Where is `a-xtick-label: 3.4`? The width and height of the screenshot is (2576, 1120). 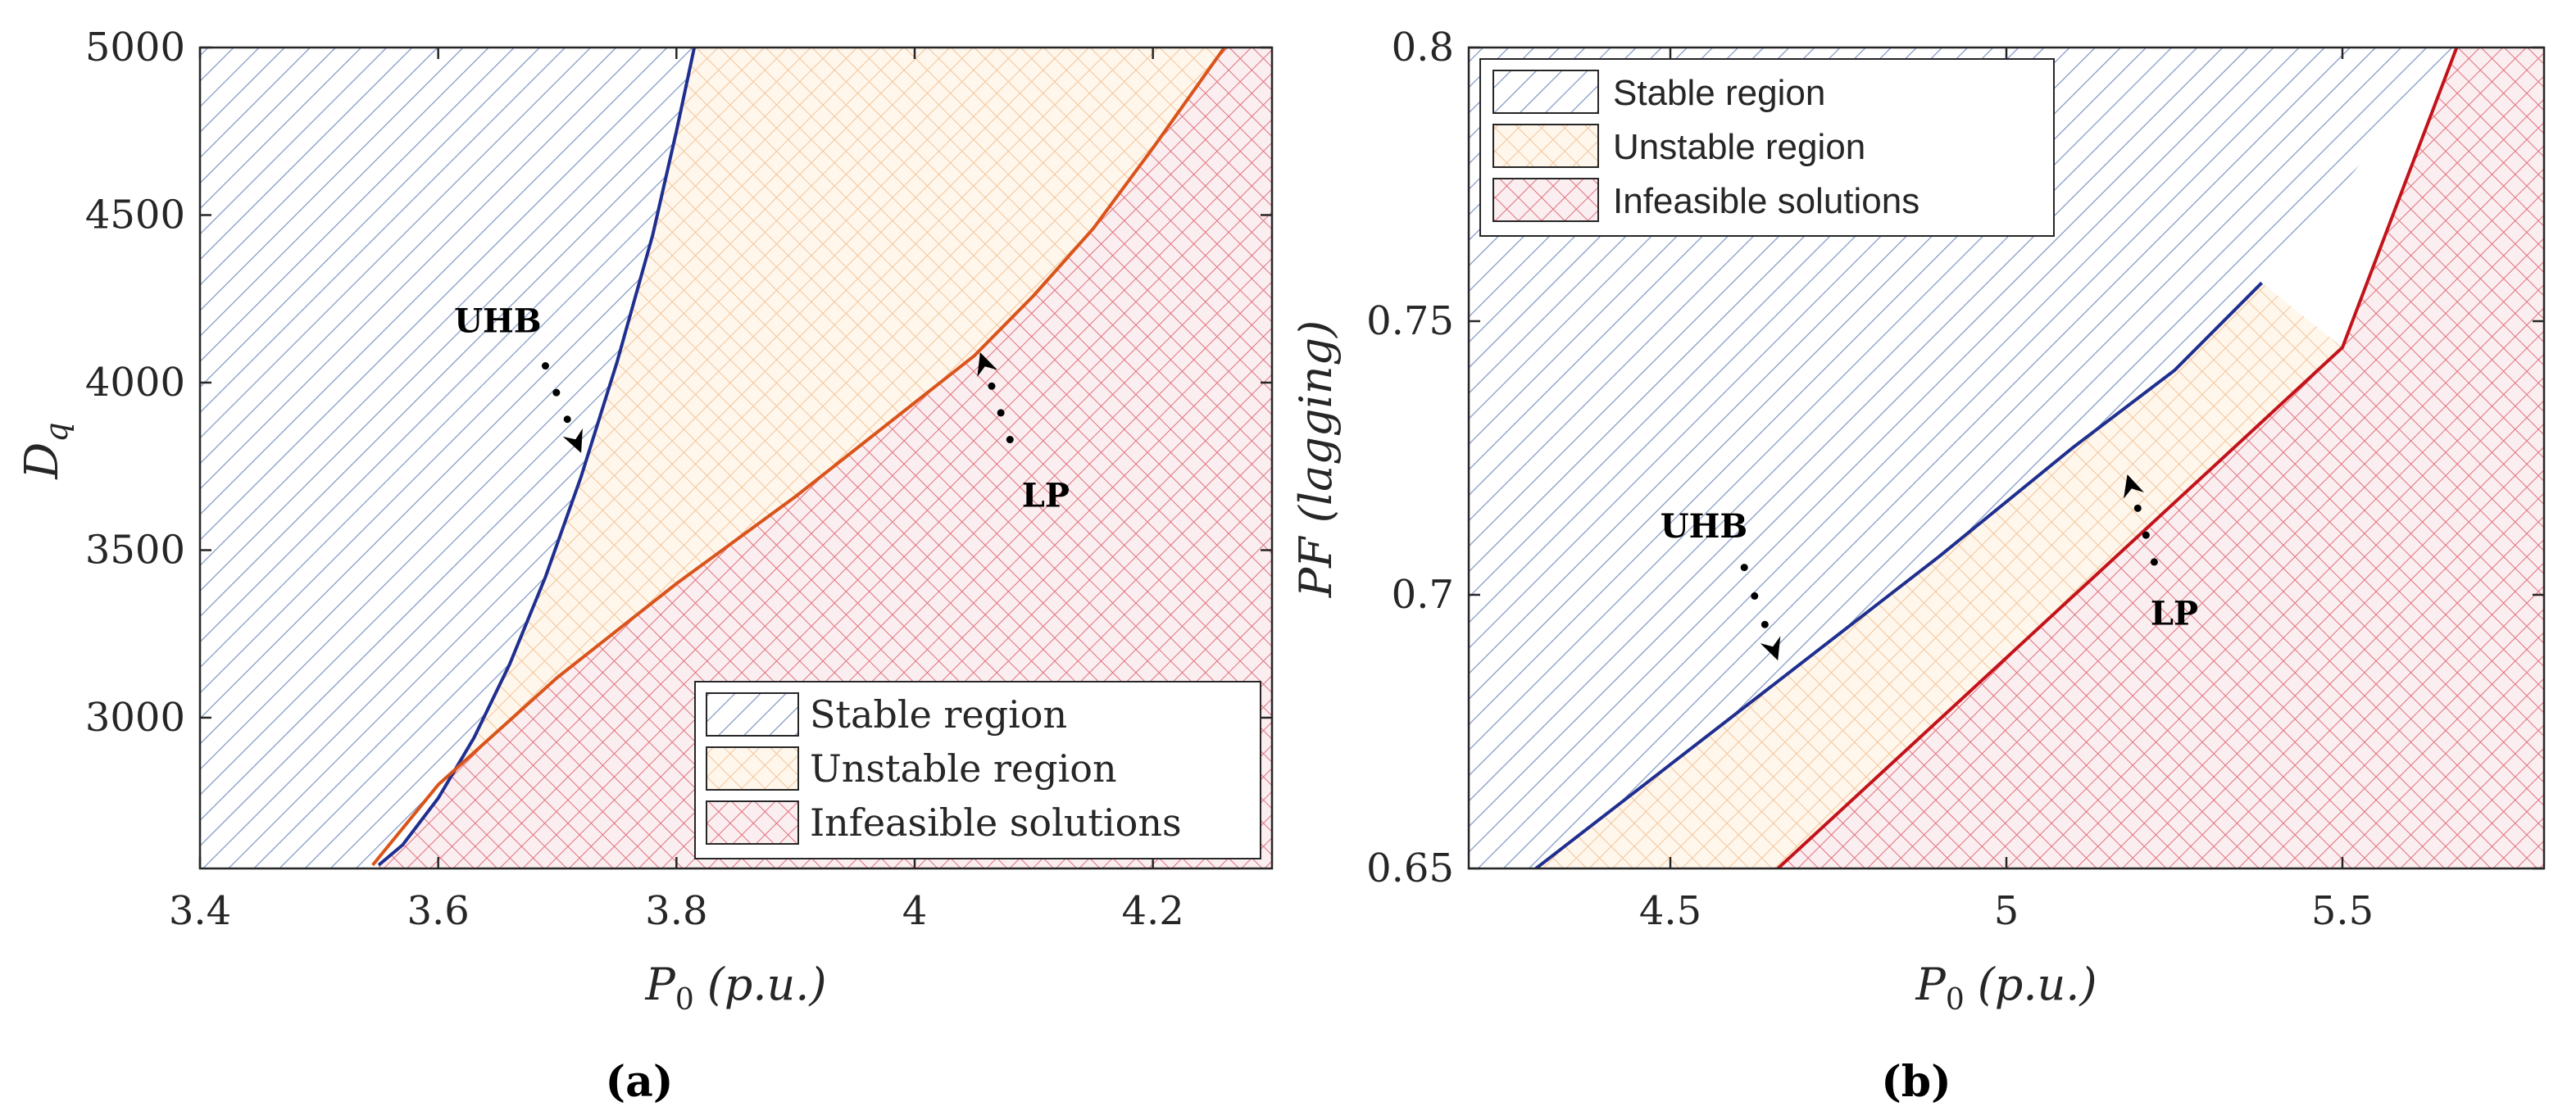 a-xtick-label: 3.4 is located at coordinates (200, 911).